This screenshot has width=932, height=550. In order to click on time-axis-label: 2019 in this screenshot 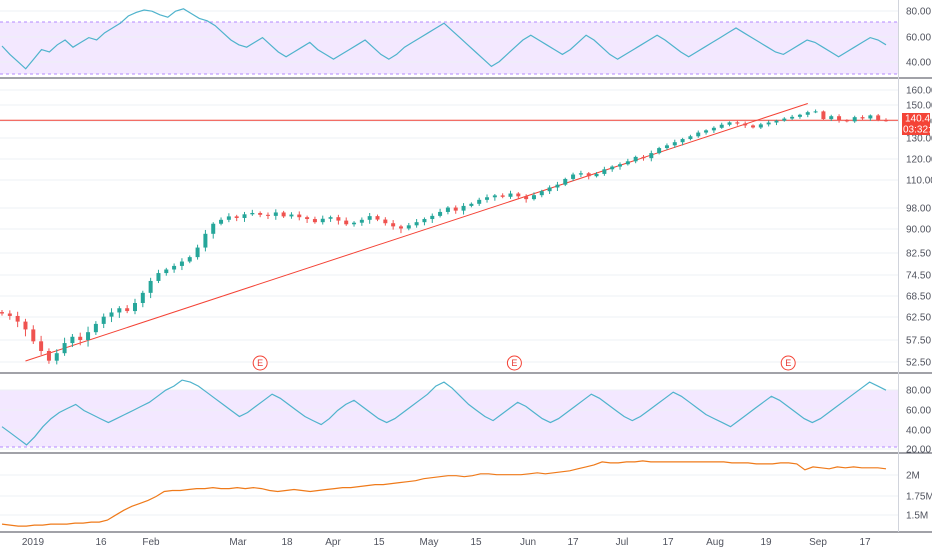, I will do `click(33, 542)`.